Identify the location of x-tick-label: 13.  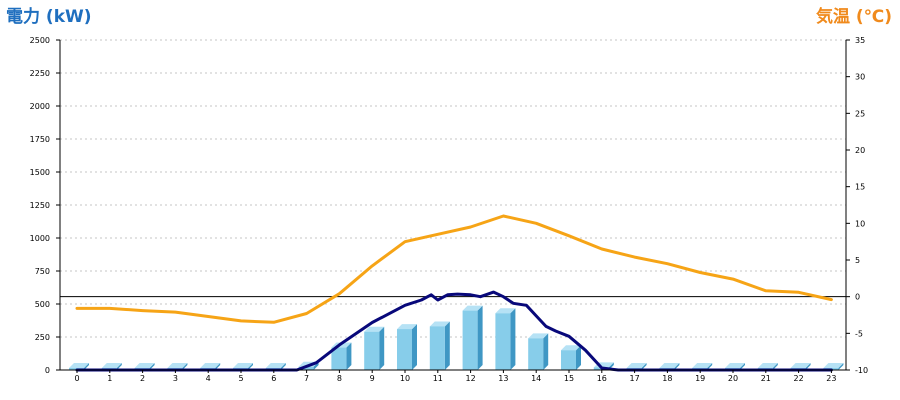
(503, 378).